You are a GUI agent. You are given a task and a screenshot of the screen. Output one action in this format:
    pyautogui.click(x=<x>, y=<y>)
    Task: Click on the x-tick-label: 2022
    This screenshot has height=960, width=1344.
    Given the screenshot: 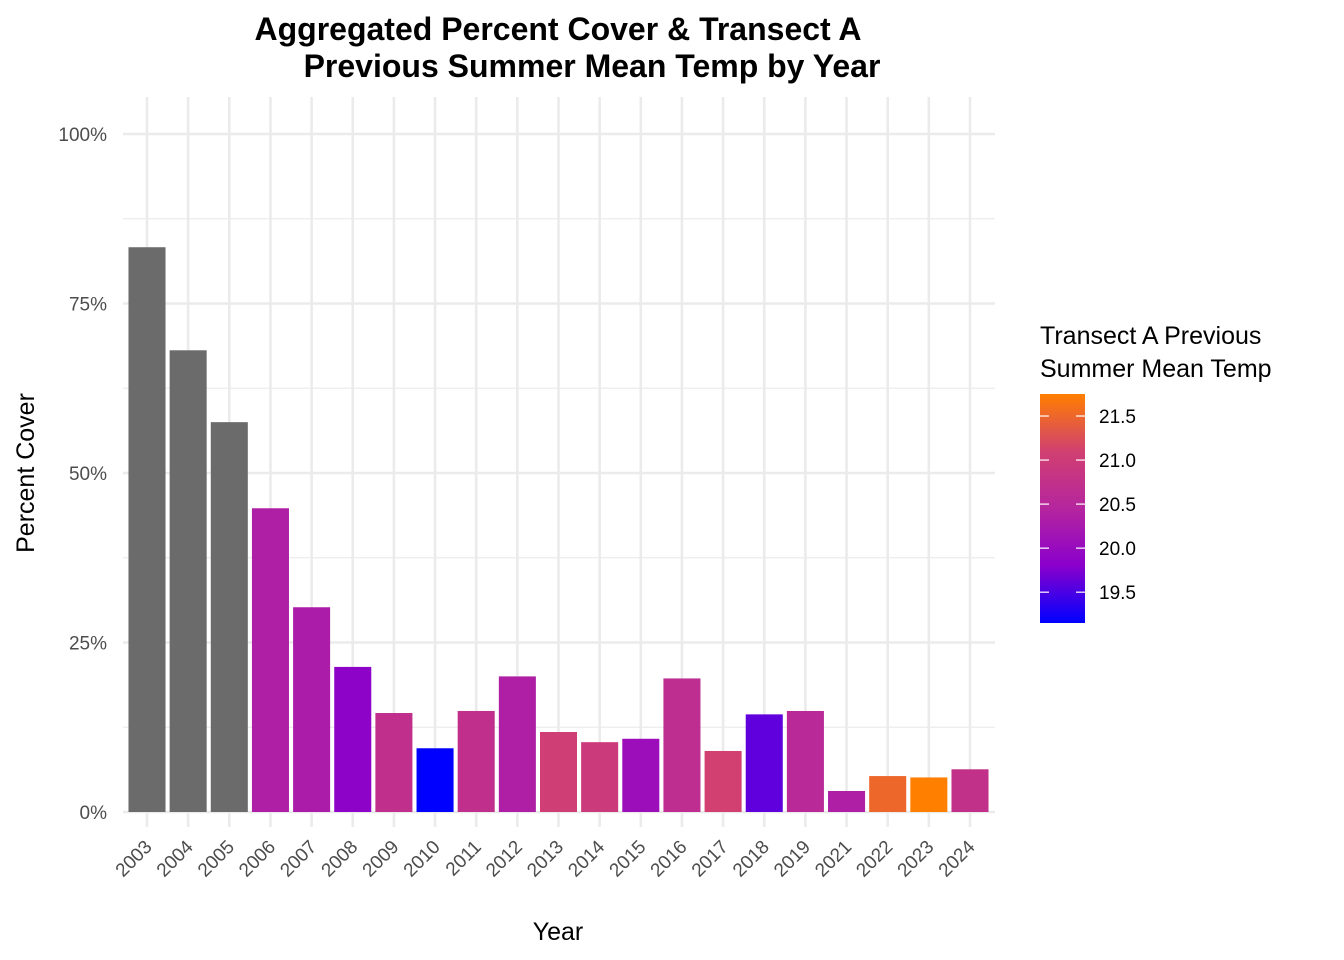 What is the action you would take?
    pyautogui.click(x=874, y=859)
    